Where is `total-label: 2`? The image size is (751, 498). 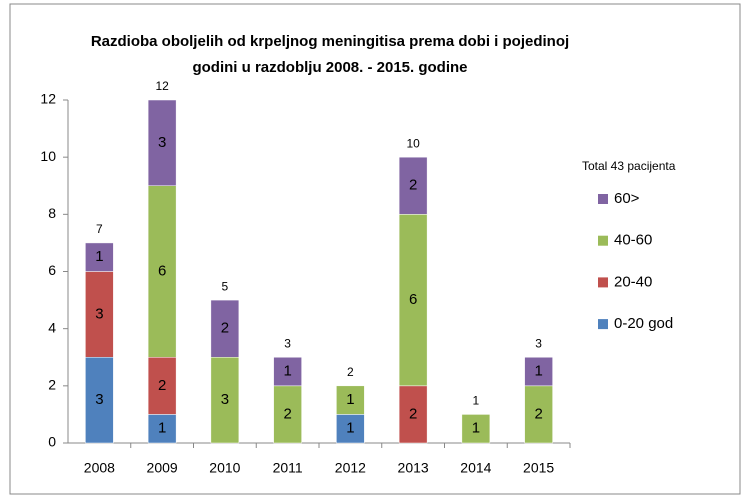
total-label: 2 is located at coordinates (350, 372).